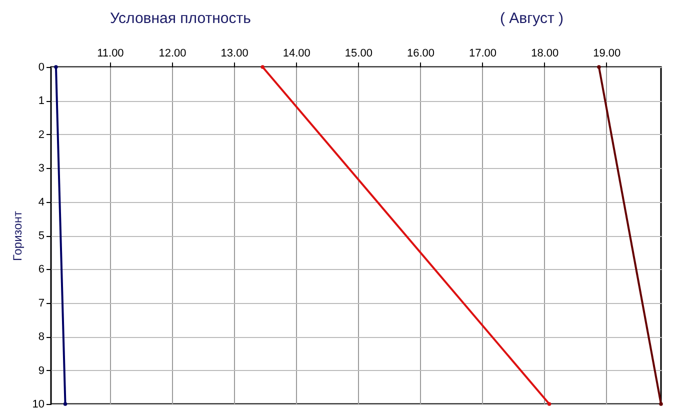 The image size is (675, 419). What do you see at coordinates (41, 202) in the screenshot?
I see `y-tick-label: 4` at bounding box center [41, 202].